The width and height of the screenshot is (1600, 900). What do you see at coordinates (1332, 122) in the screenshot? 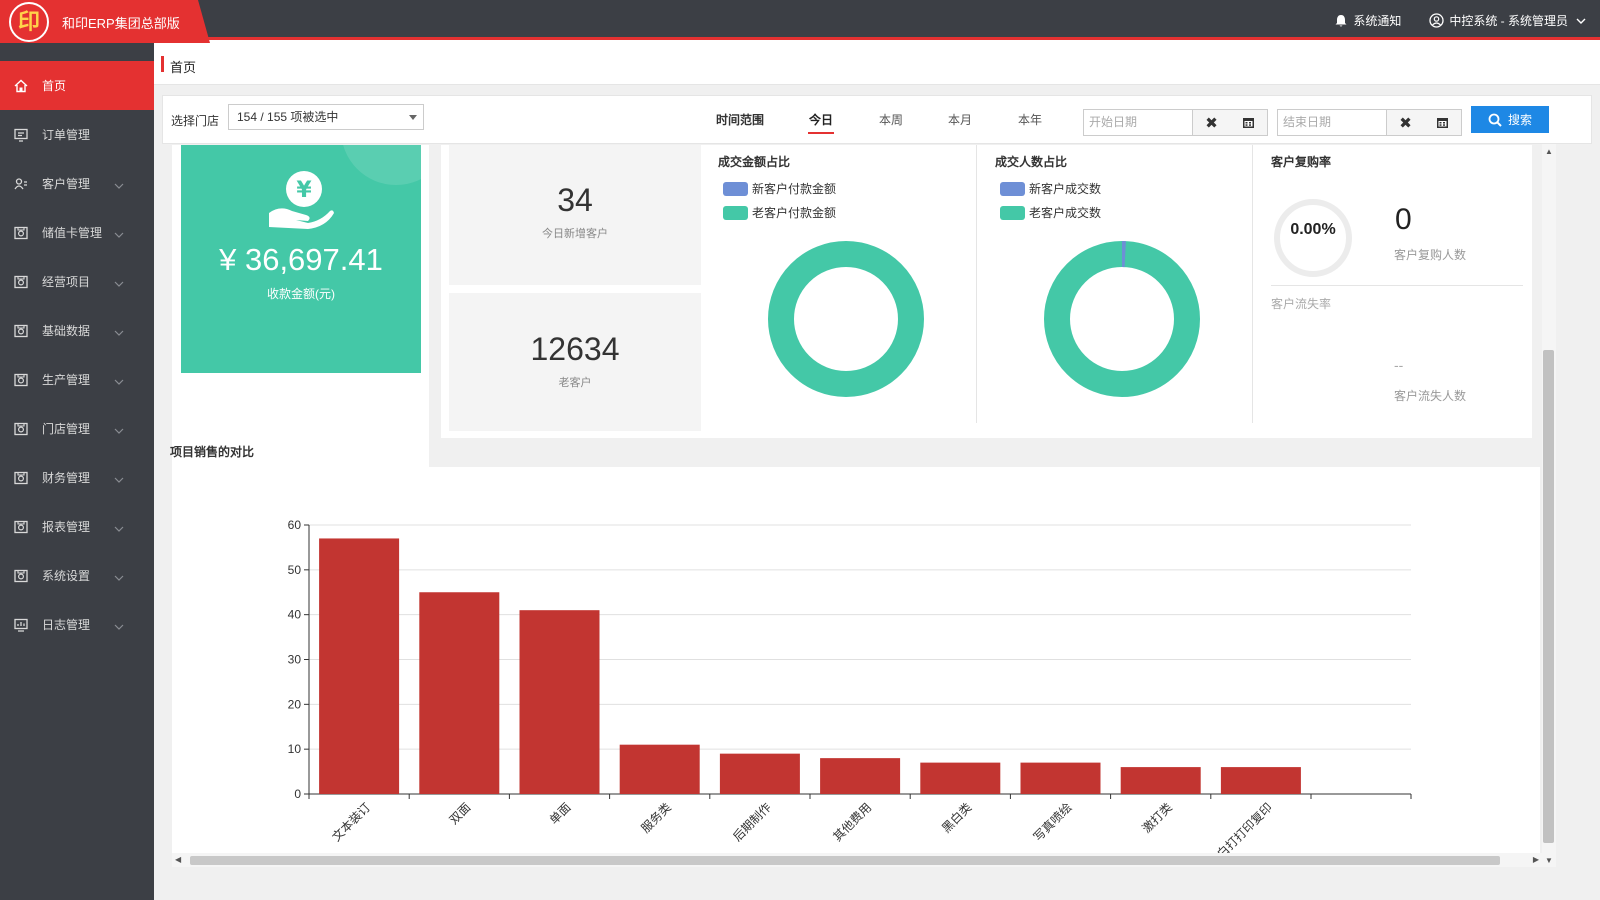
I see `end-date-input: 结束日期` at bounding box center [1332, 122].